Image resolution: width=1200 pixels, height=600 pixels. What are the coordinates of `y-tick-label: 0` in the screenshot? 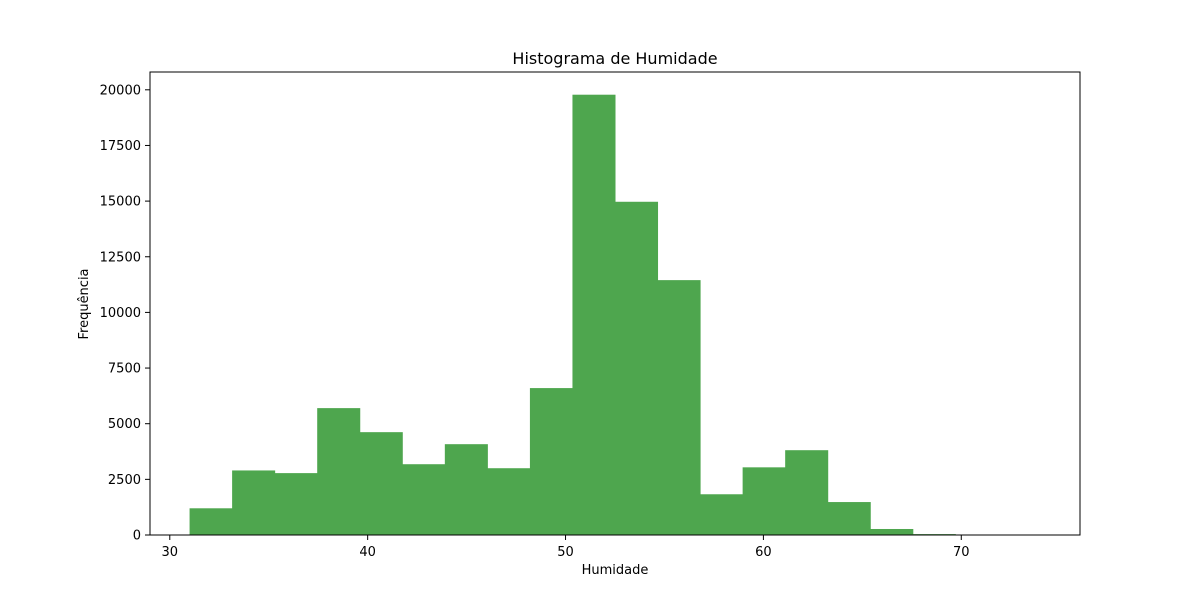 It's located at (137, 536).